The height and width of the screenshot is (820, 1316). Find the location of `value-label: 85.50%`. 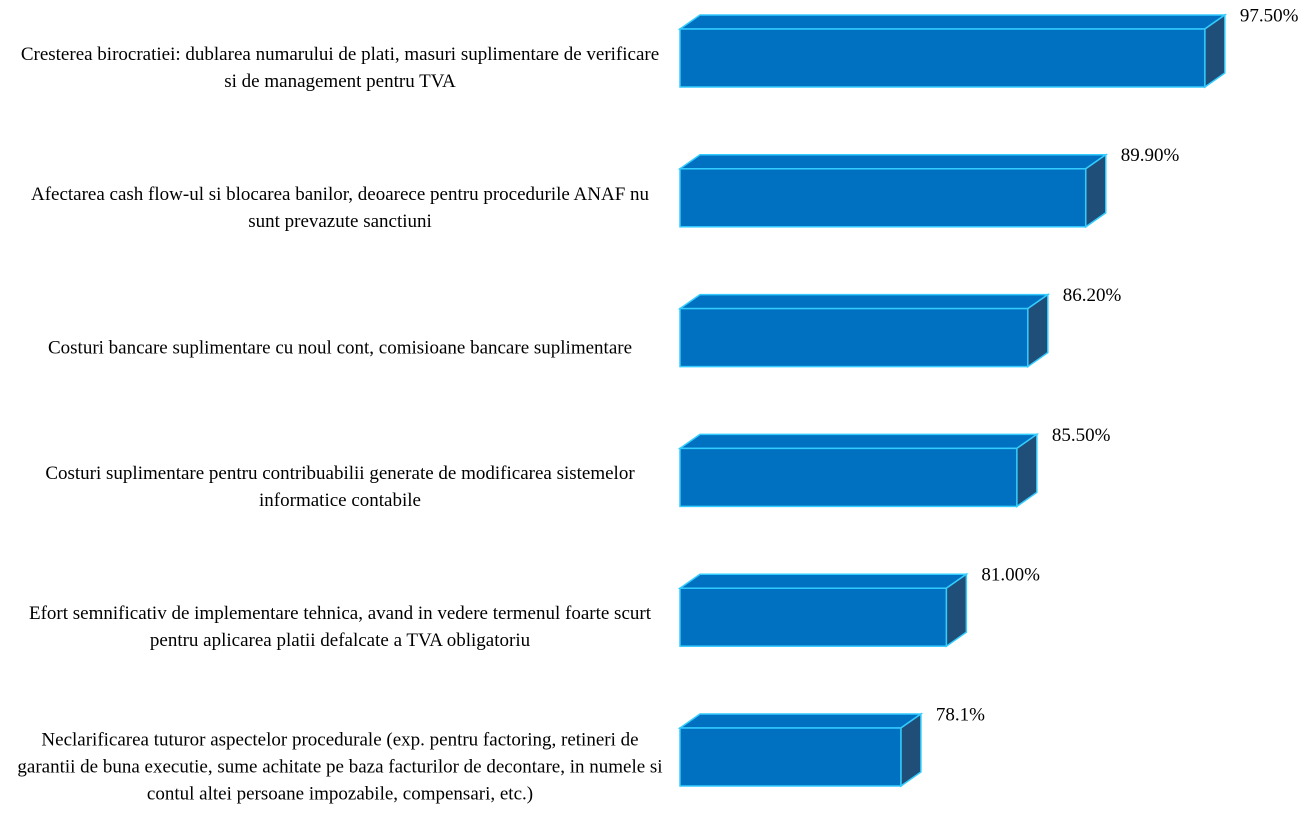

value-label: 85.50% is located at coordinates (1081, 435).